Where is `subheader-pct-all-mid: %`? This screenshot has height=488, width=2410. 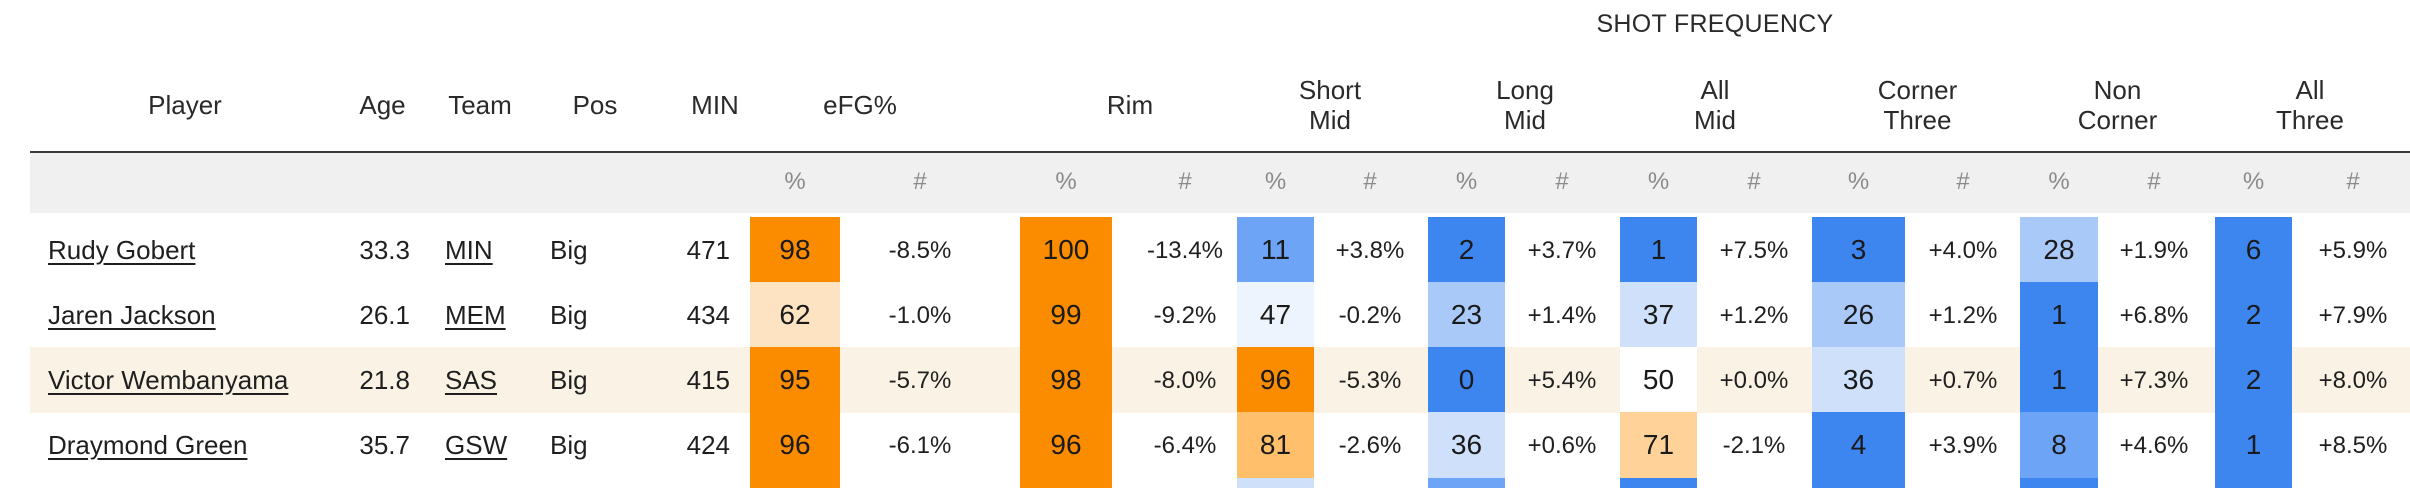 subheader-pct-all-mid: % is located at coordinates (1658, 181).